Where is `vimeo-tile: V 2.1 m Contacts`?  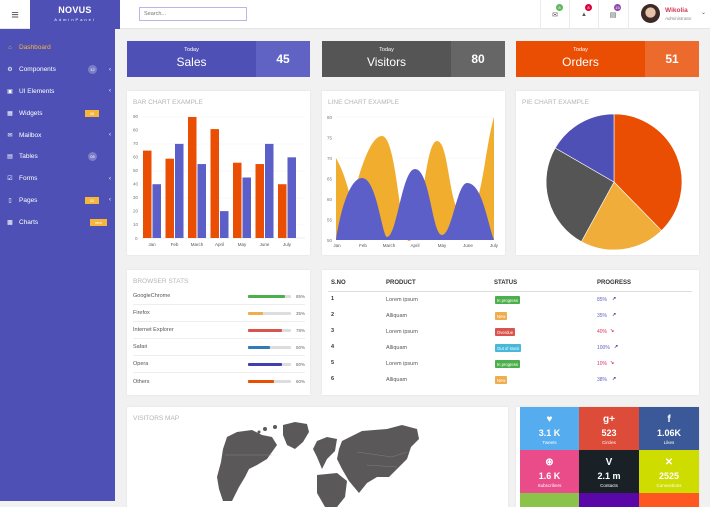
vimeo-tile: V 2.1 m Contacts is located at coordinates (609, 471).